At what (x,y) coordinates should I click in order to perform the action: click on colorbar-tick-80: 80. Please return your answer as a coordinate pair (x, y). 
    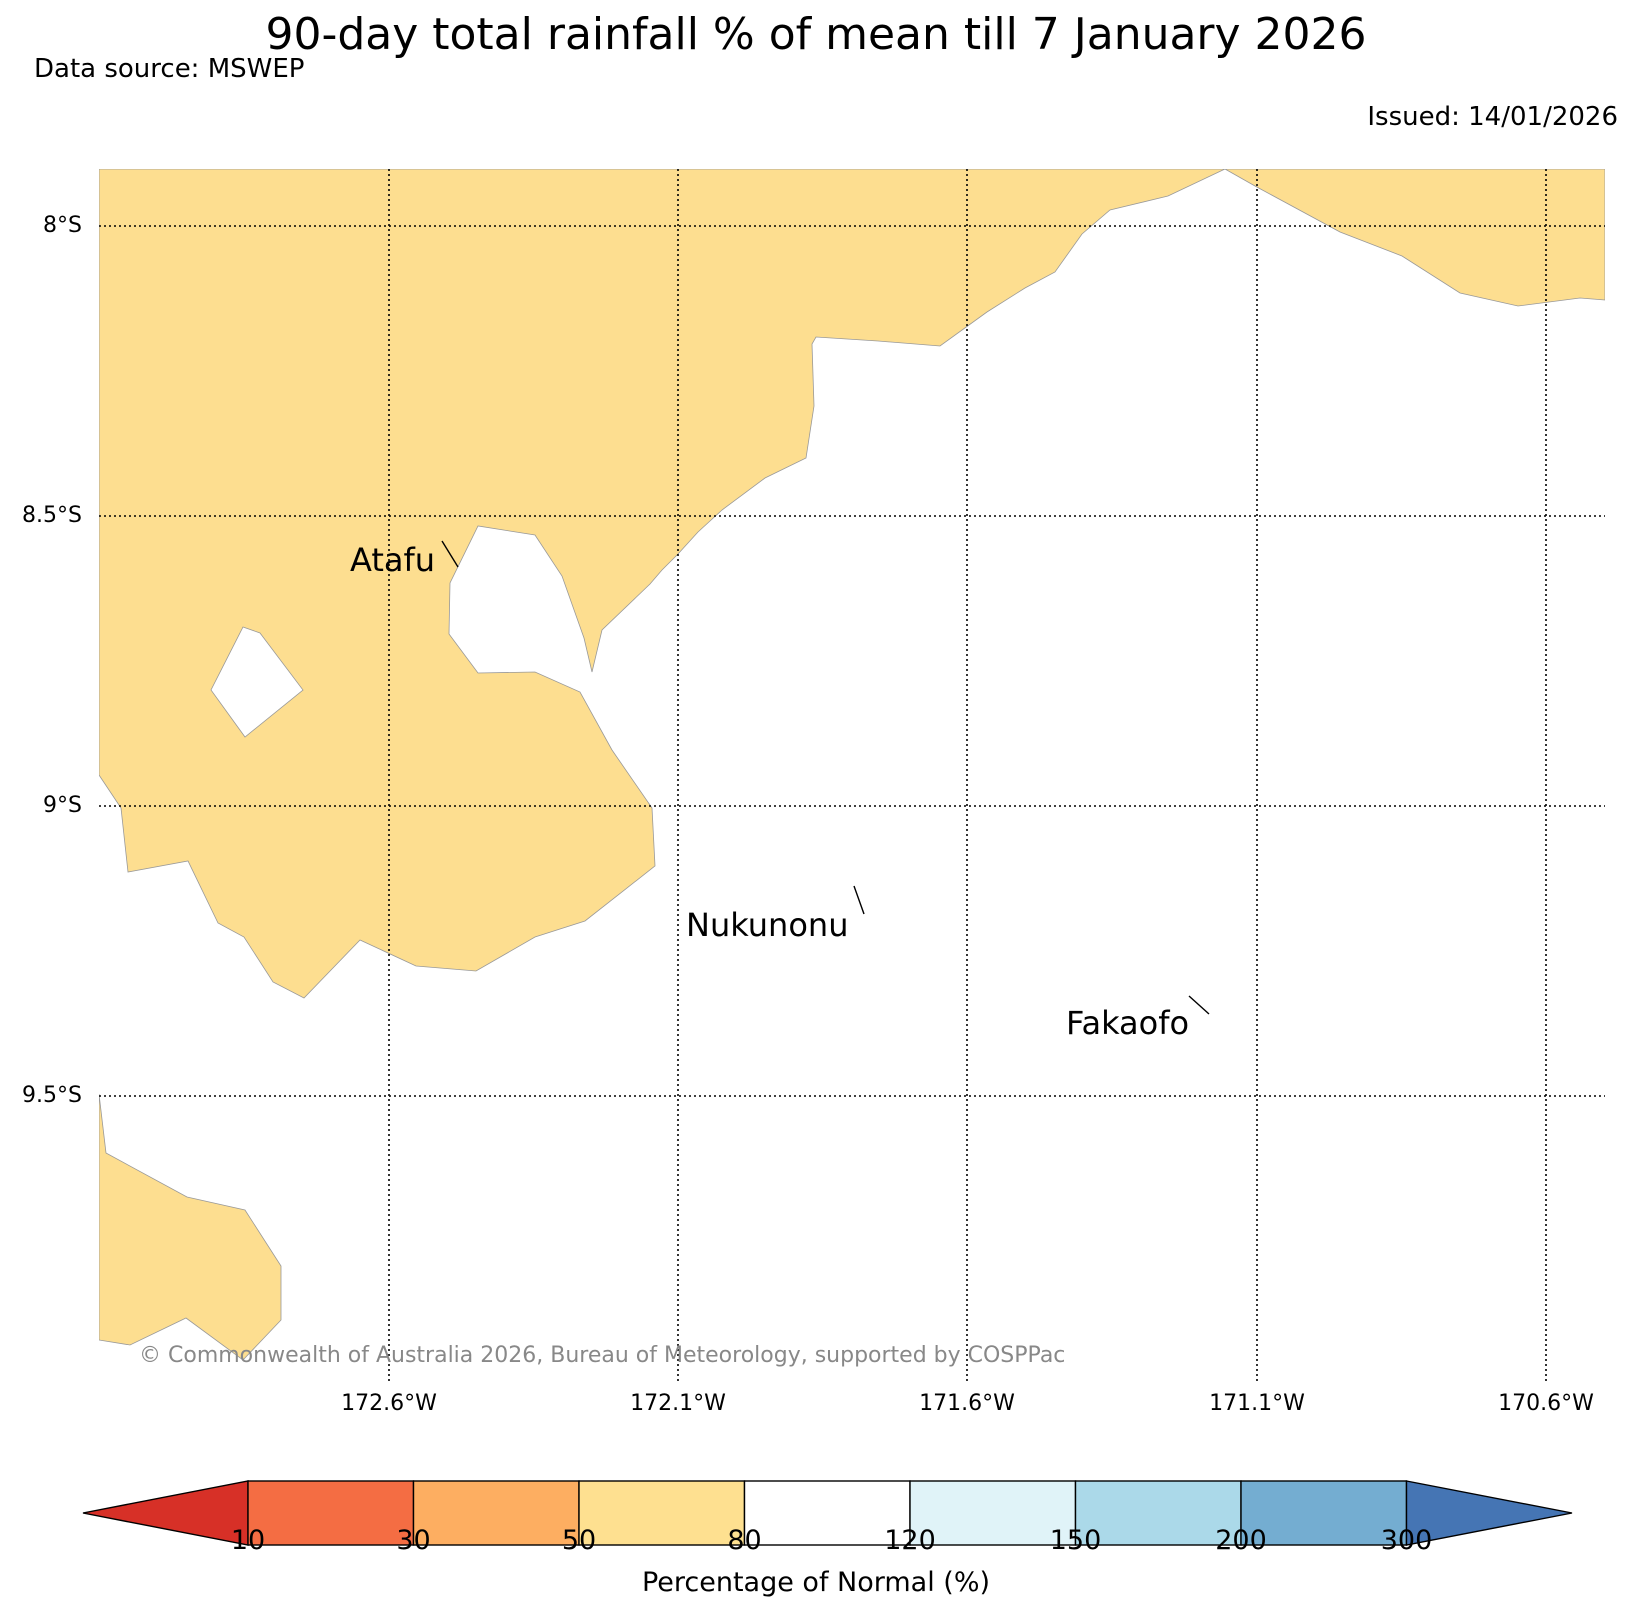
    Looking at the image, I should click on (744, 1540).